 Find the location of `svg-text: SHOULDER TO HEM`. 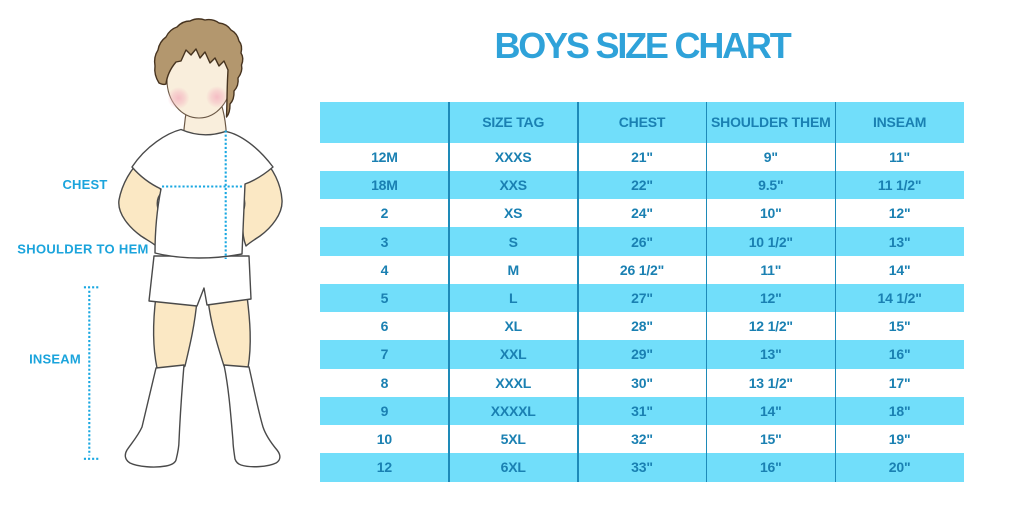

svg-text: SHOULDER TO HEM is located at coordinates (82, 249).